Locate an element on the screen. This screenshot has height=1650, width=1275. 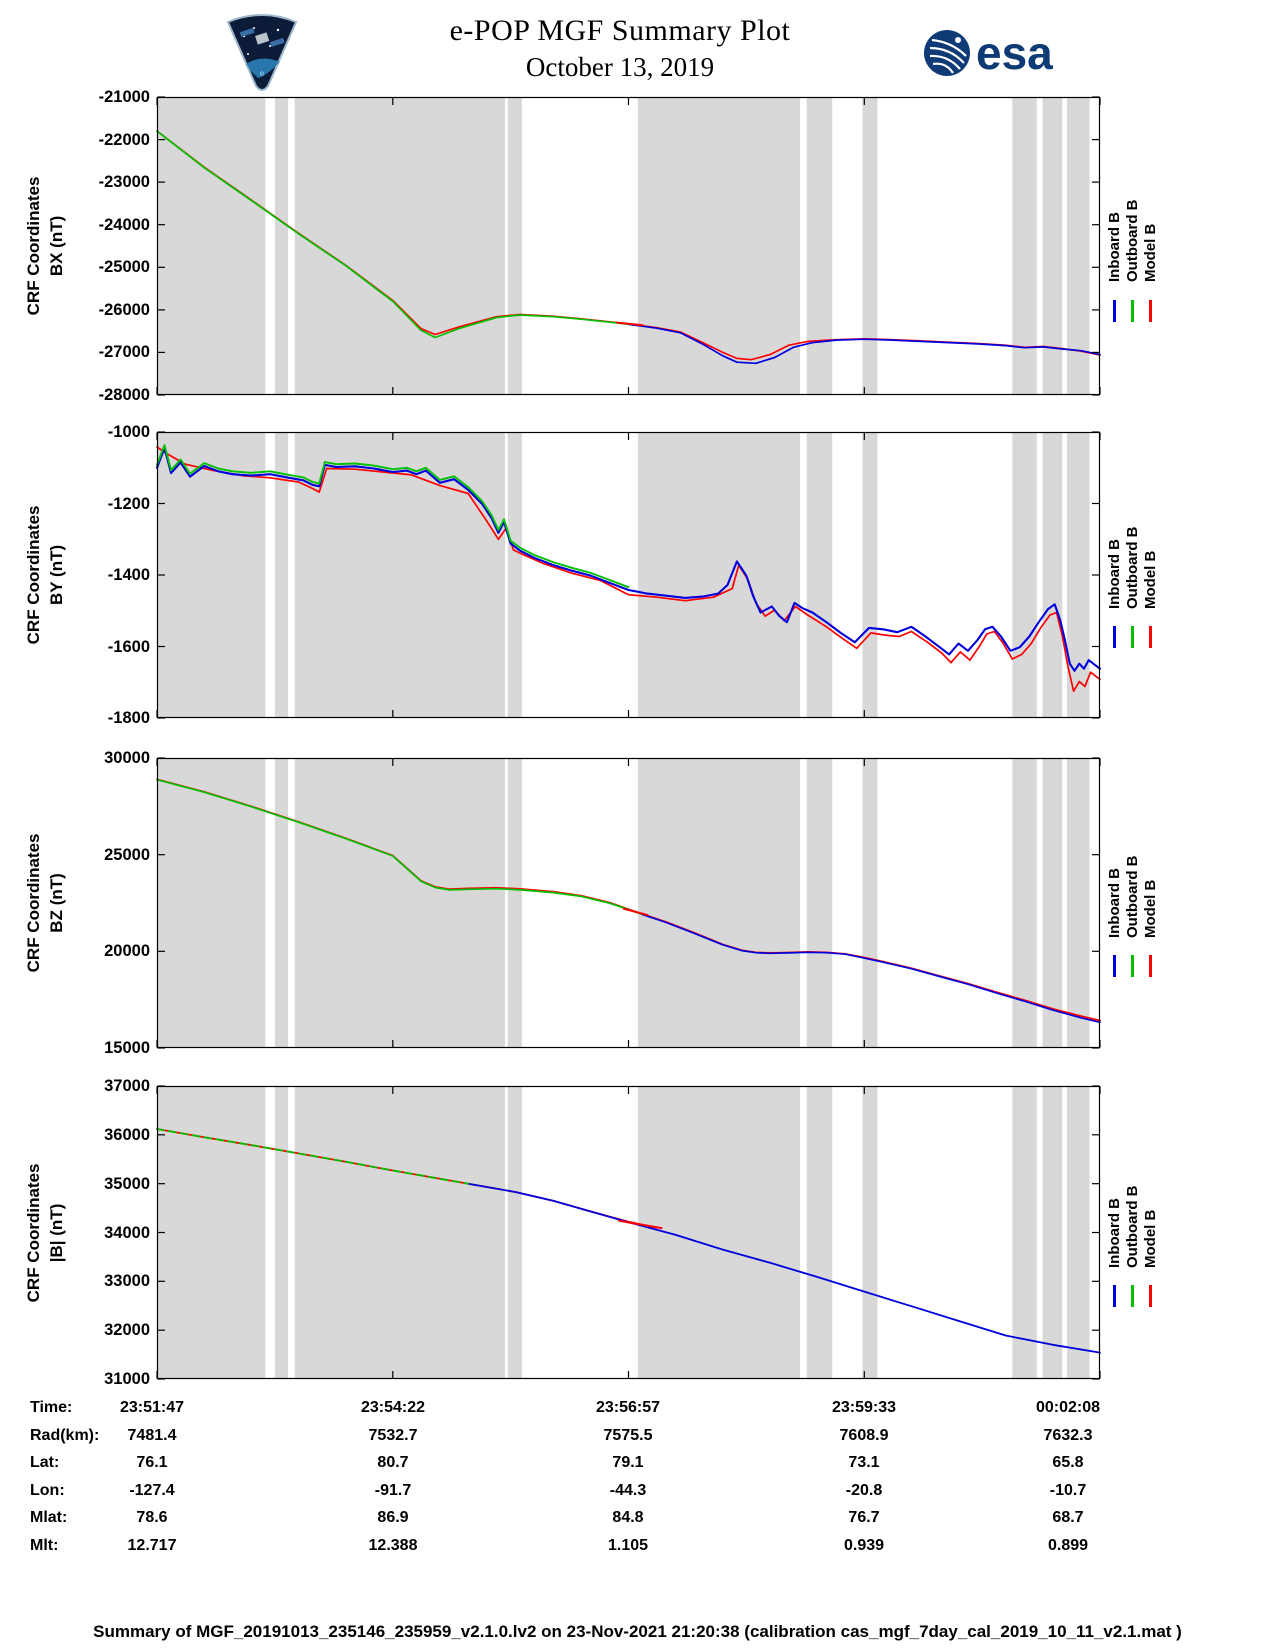
table-cell: 23:59:33 is located at coordinates (864, 1407).